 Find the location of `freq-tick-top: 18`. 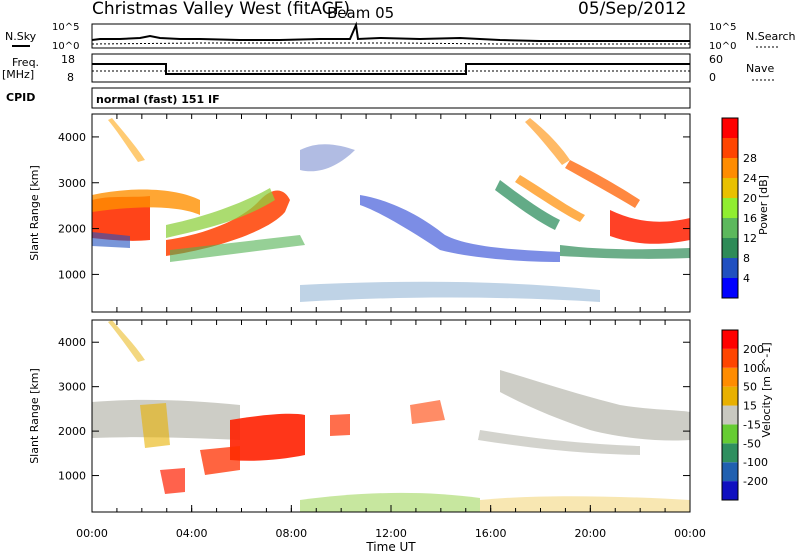

freq-tick-top: 18 is located at coordinates (68, 59).